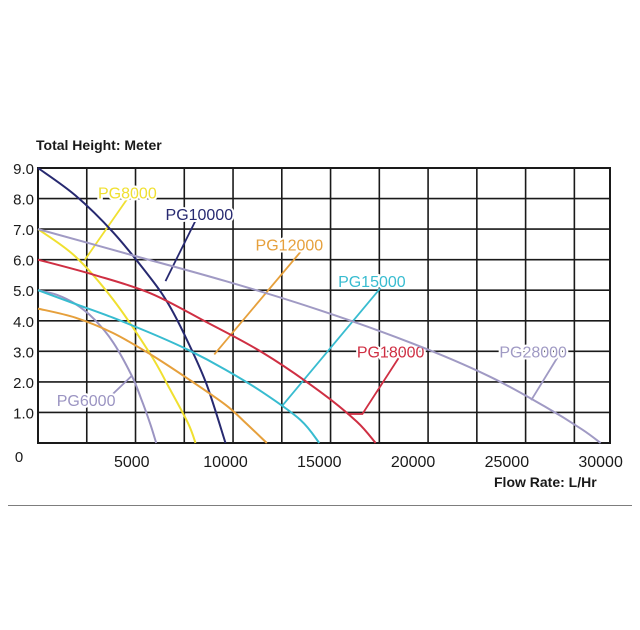 The height and width of the screenshot is (630, 640). What do you see at coordinates (374, 385) in the screenshot?
I see `leader-line-pg18000` at bounding box center [374, 385].